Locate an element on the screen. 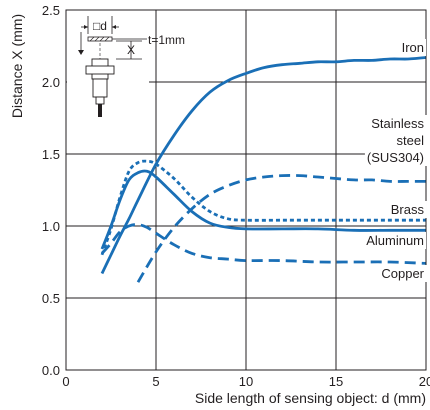 This screenshot has height=410, width=430. series-label-line: Brass is located at coordinates (408, 209).